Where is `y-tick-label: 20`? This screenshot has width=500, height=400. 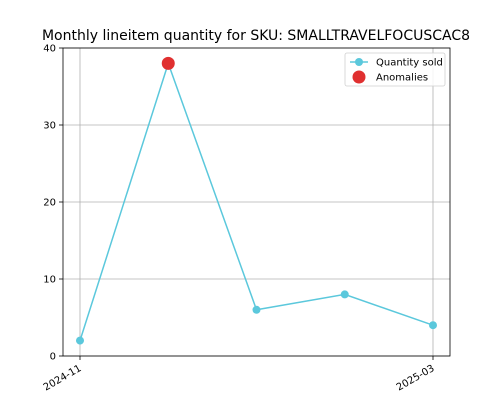
y-tick-label: 20 is located at coordinates (49, 203).